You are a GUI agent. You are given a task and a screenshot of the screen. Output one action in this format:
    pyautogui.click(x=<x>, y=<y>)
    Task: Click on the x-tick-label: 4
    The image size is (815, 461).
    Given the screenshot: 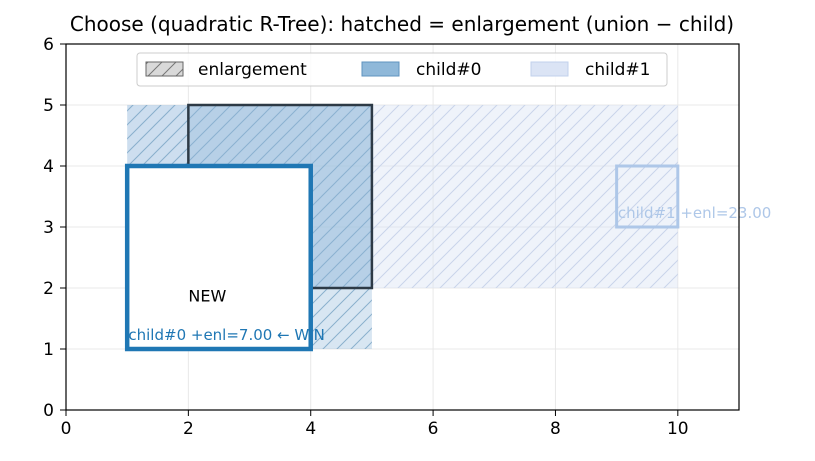 What is the action you would take?
    pyautogui.click(x=310, y=429)
    